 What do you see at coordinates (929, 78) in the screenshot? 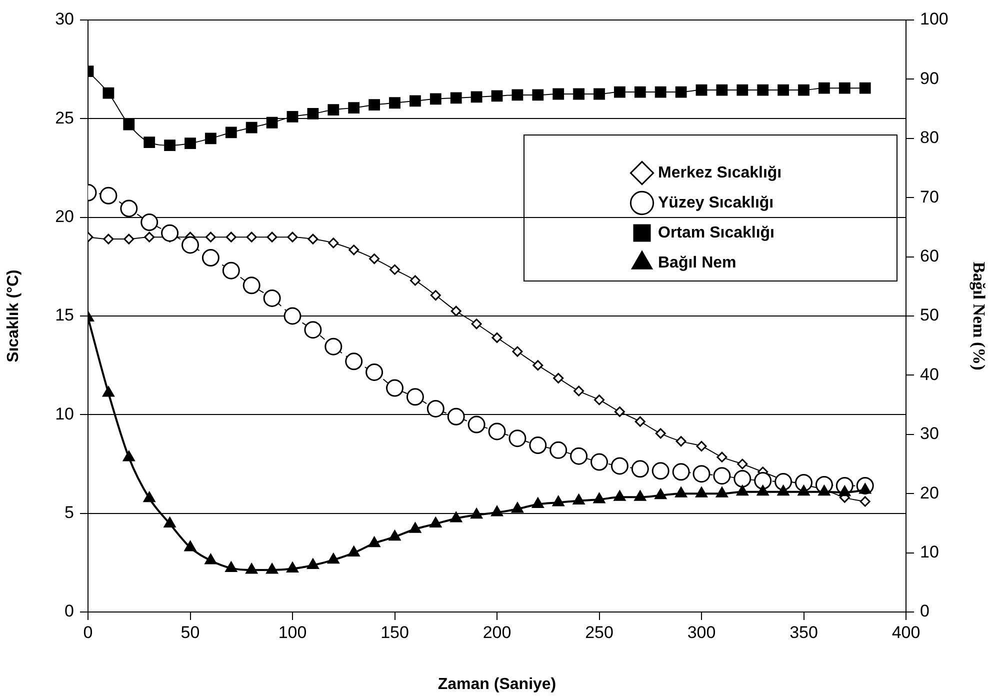
I see `y2-tick-label: 90` at bounding box center [929, 78].